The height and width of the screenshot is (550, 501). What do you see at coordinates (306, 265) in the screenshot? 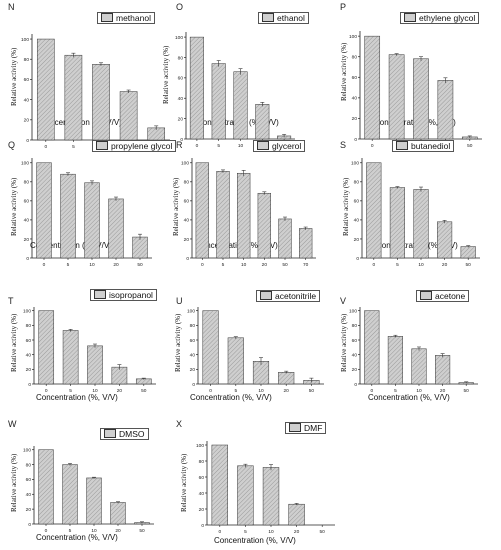
I see `x-tick-label: 70` at bounding box center [306, 265].